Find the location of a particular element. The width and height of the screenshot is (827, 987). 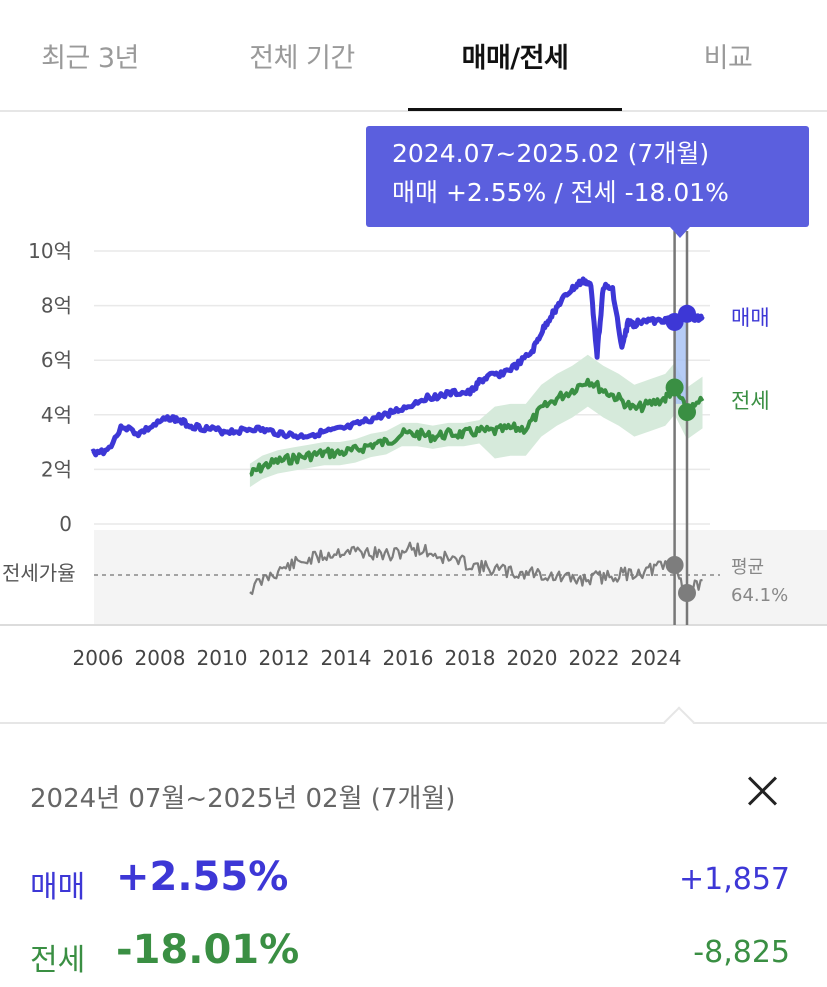

jeonse-change-percent: -18.01% is located at coordinates (208, 950).